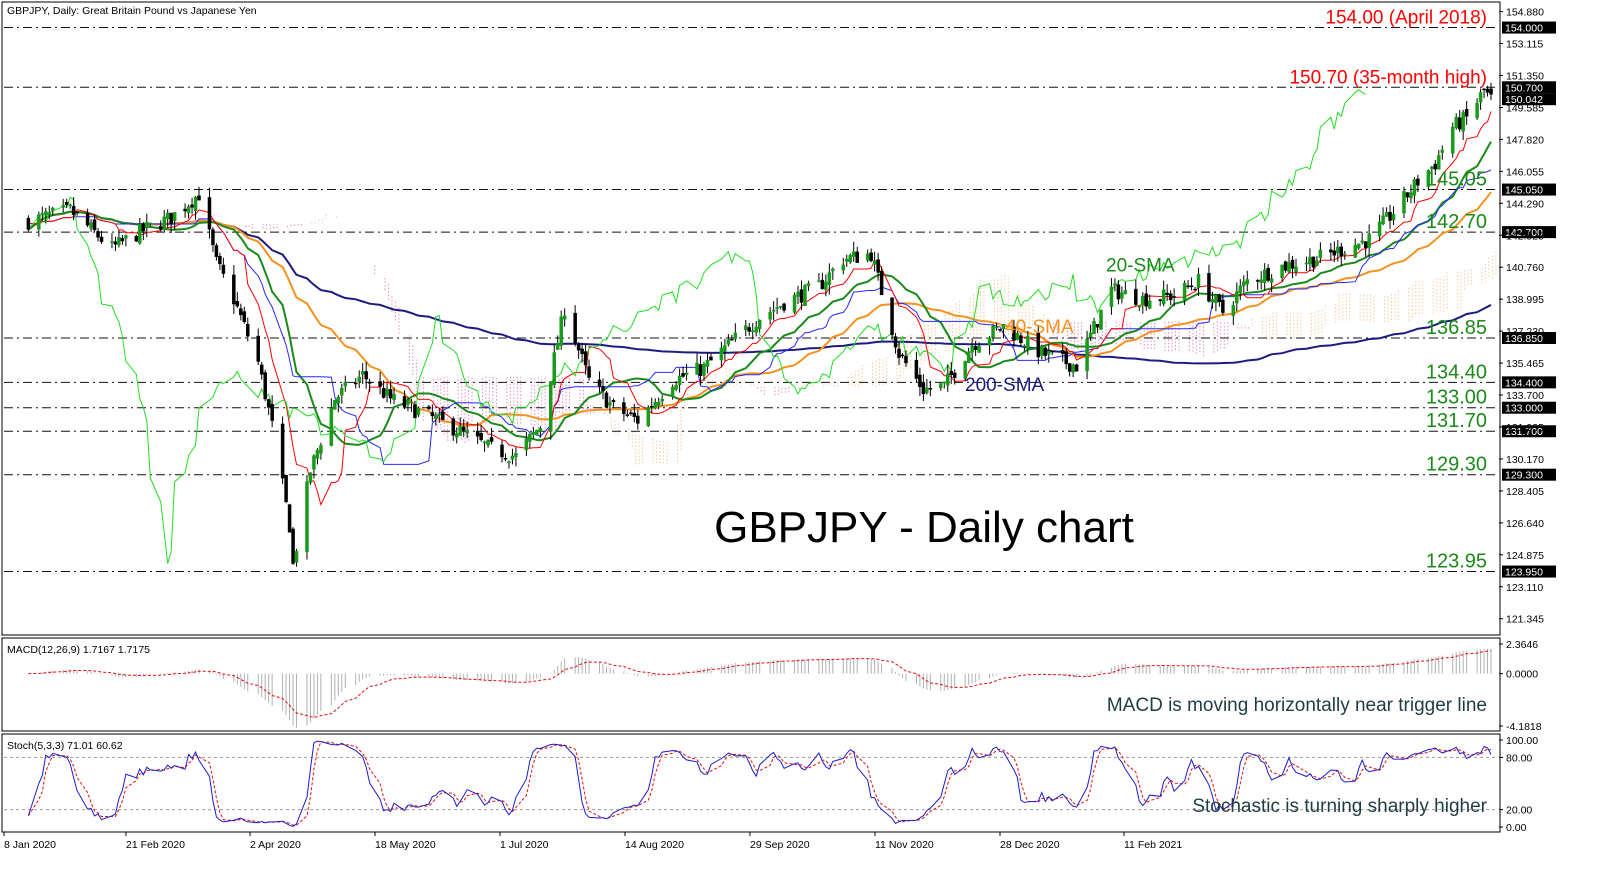  Describe the element at coordinates (1529, 99) in the screenshot. I see `current-price-tag` at that location.